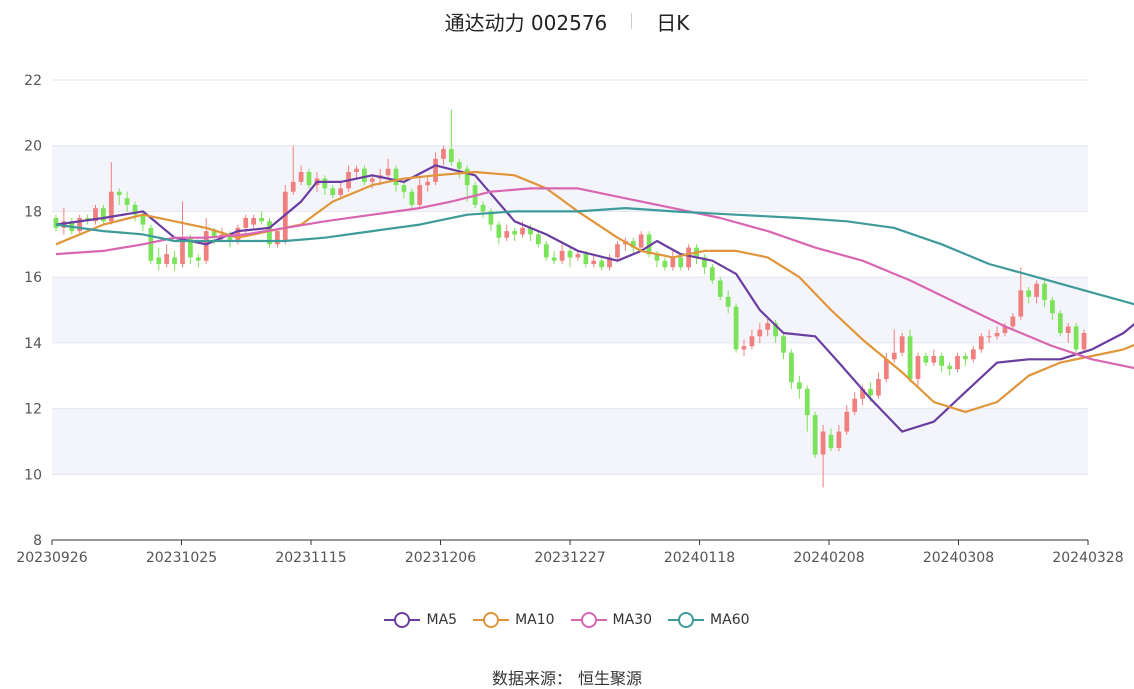 This screenshot has height=689, width=1134. I want to click on legend-label-ma5: MA5, so click(442, 620).